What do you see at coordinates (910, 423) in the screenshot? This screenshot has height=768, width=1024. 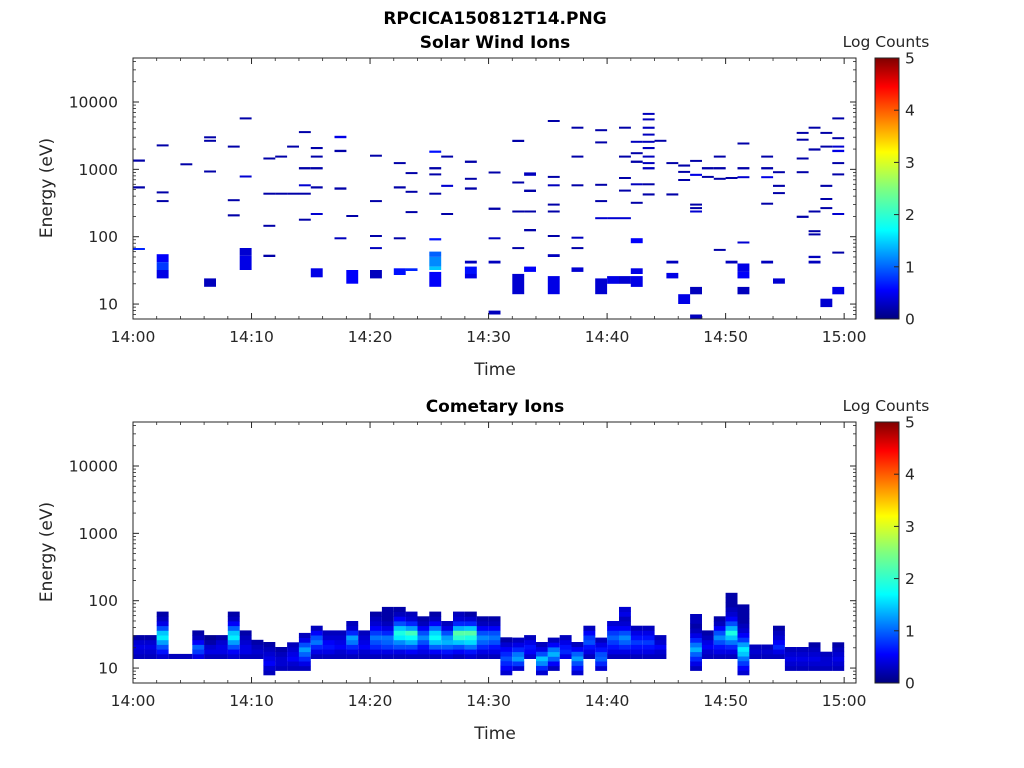 I see `colorbar-tick-label: 5` at bounding box center [910, 423].